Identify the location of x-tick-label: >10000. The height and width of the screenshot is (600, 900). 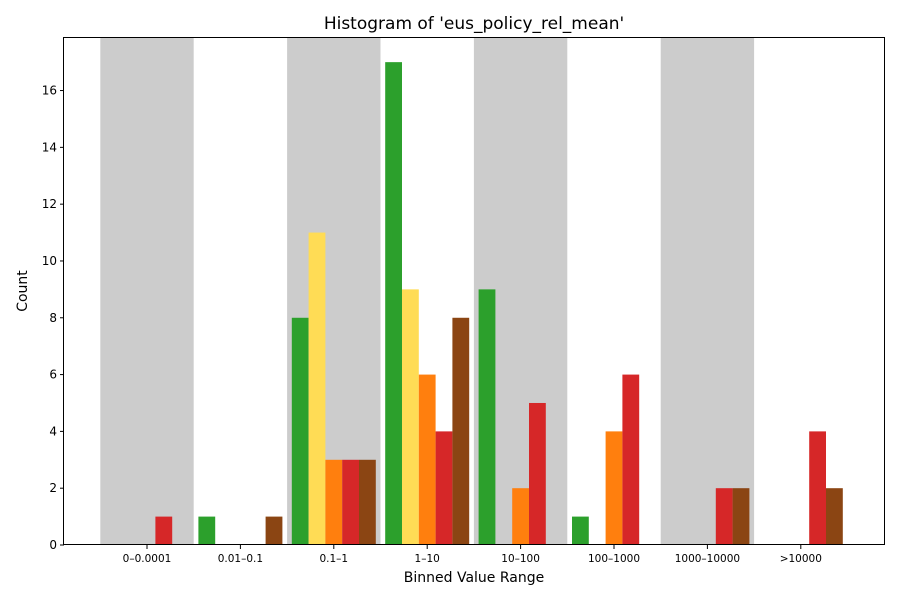
(801, 559).